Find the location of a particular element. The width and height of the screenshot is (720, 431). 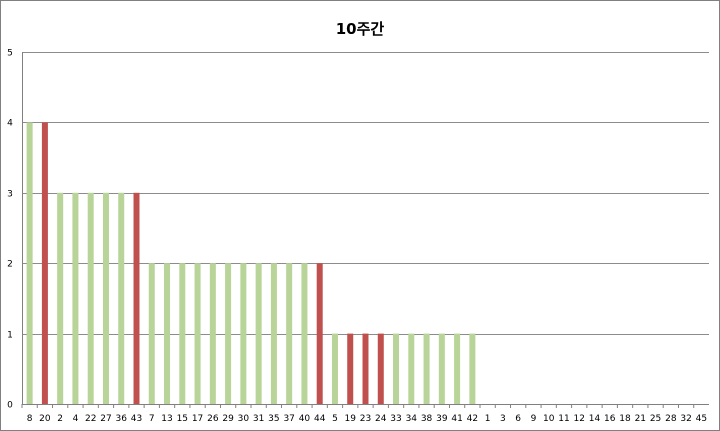

x-tick-label: 17 is located at coordinates (197, 419).